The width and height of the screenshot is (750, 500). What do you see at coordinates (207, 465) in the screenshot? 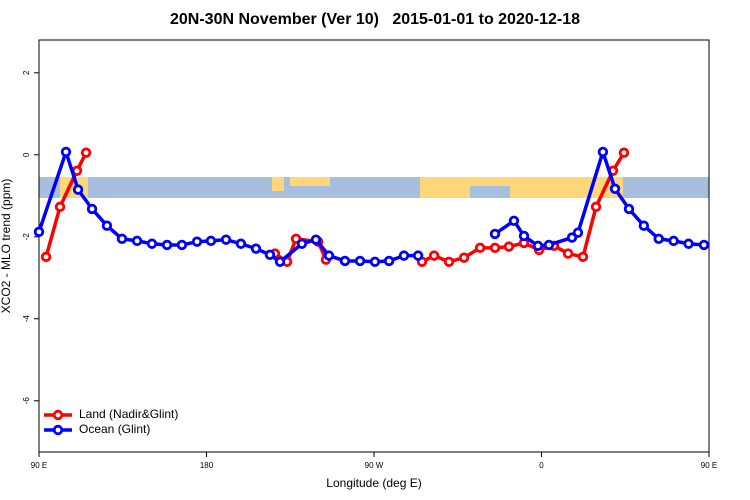
I see `x-tick-label: 180` at bounding box center [207, 465].